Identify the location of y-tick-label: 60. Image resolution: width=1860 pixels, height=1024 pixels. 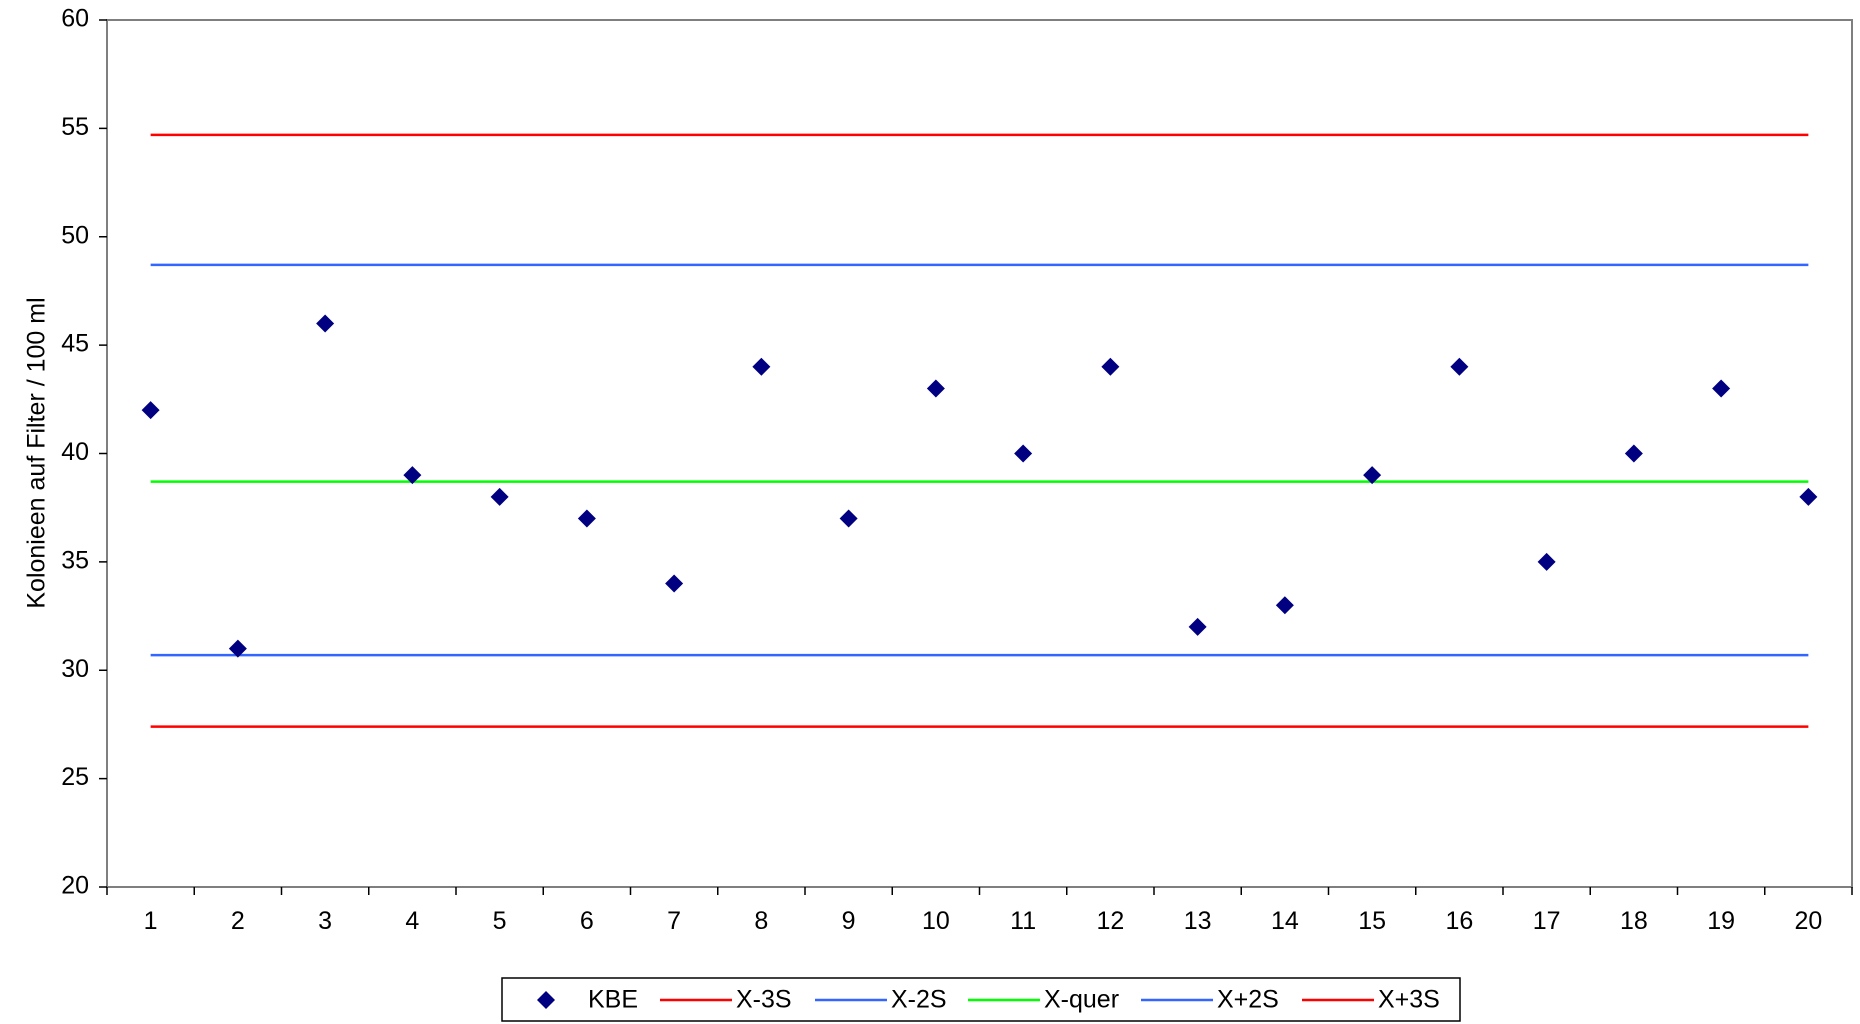
(75, 19).